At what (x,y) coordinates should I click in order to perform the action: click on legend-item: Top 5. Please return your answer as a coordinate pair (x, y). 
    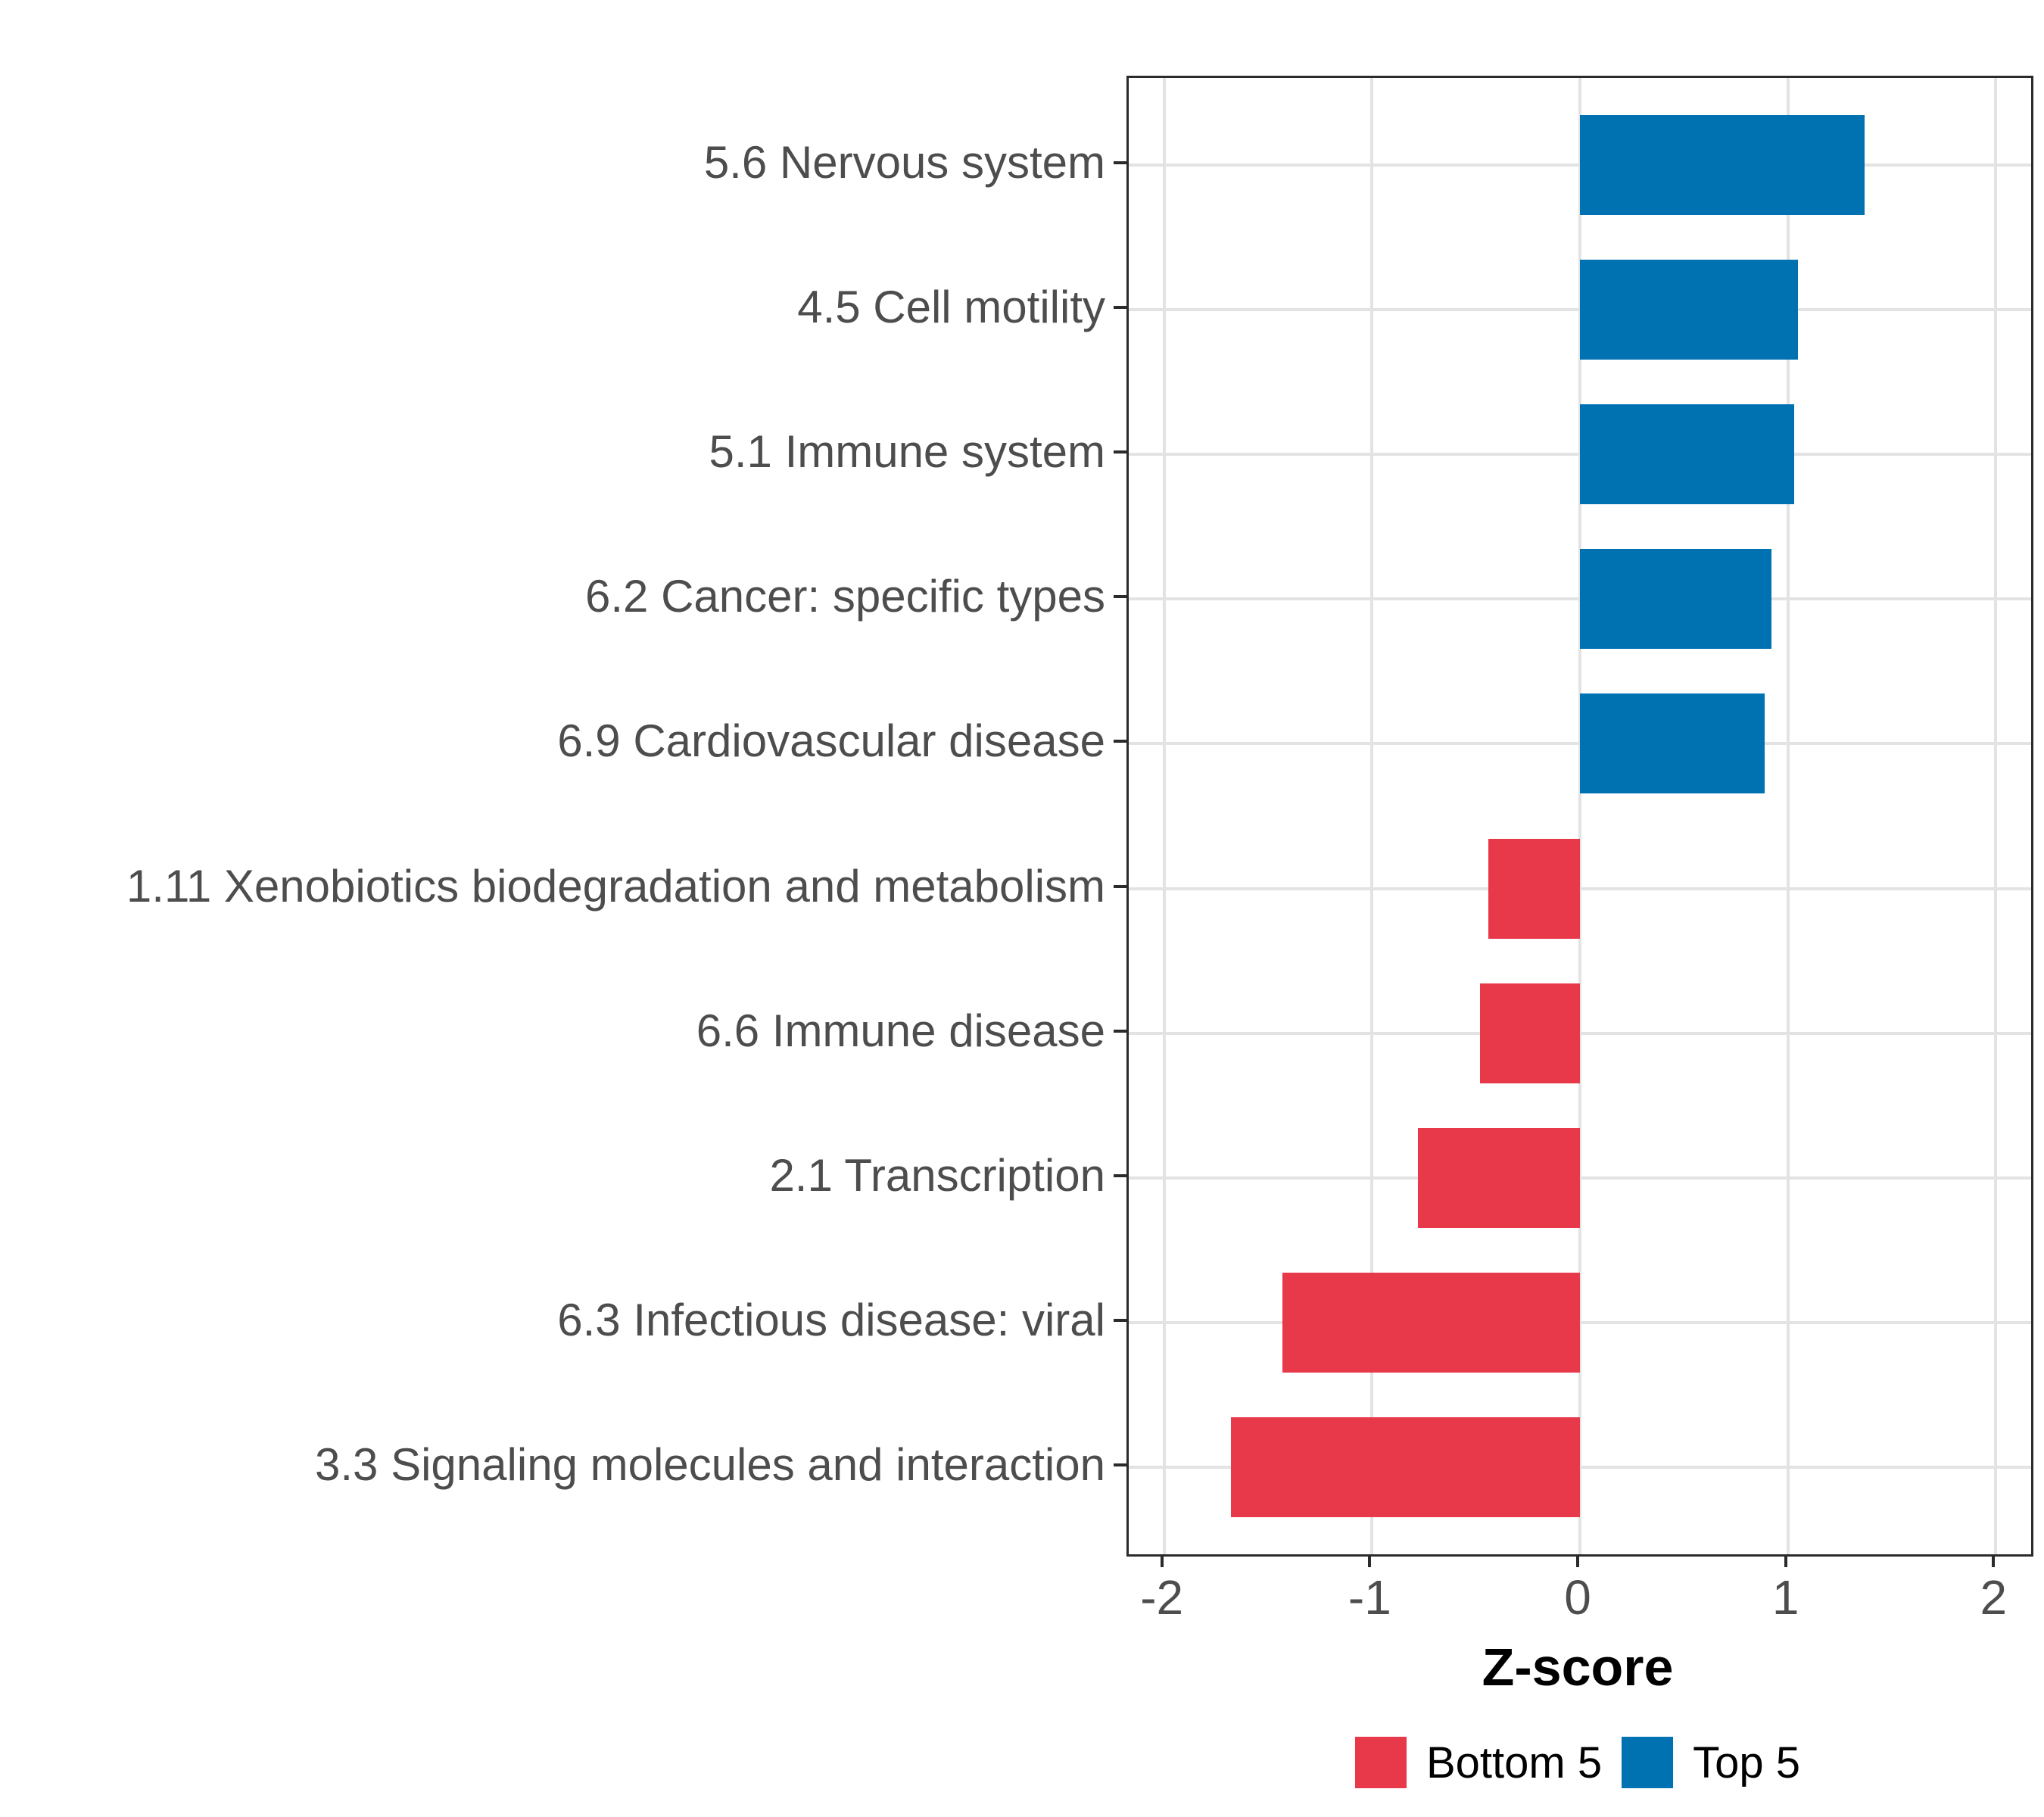
    Looking at the image, I should click on (1711, 1762).